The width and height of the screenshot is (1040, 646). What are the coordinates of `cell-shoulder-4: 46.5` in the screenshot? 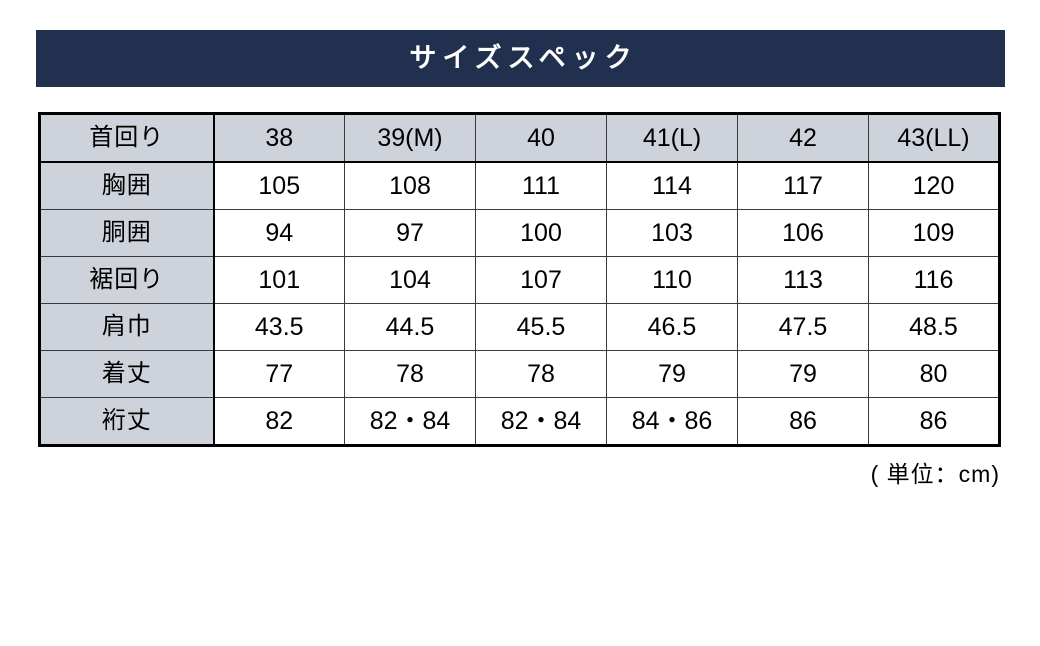 It's located at (672, 327).